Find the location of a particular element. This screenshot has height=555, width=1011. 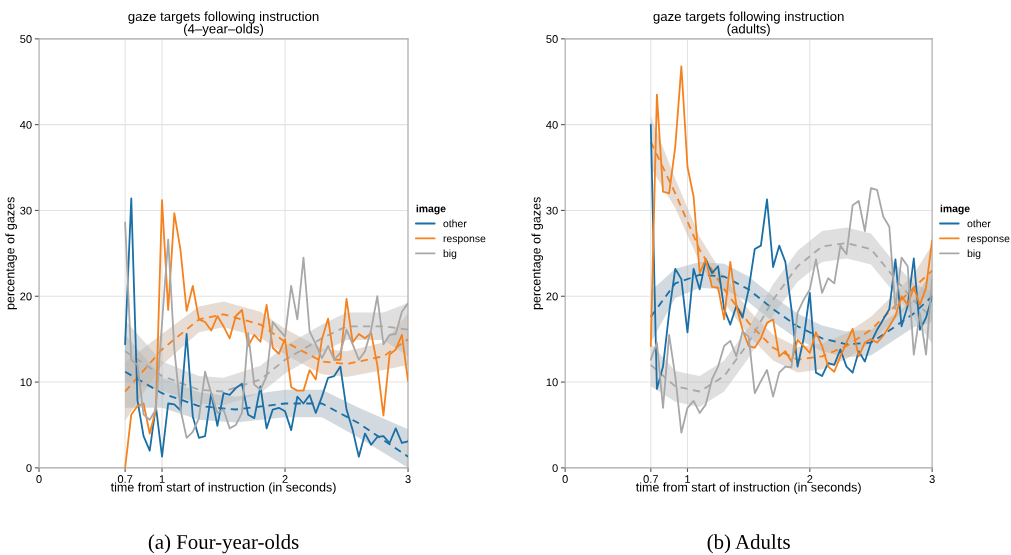

text: (b) Adults is located at coordinates (748, 544).